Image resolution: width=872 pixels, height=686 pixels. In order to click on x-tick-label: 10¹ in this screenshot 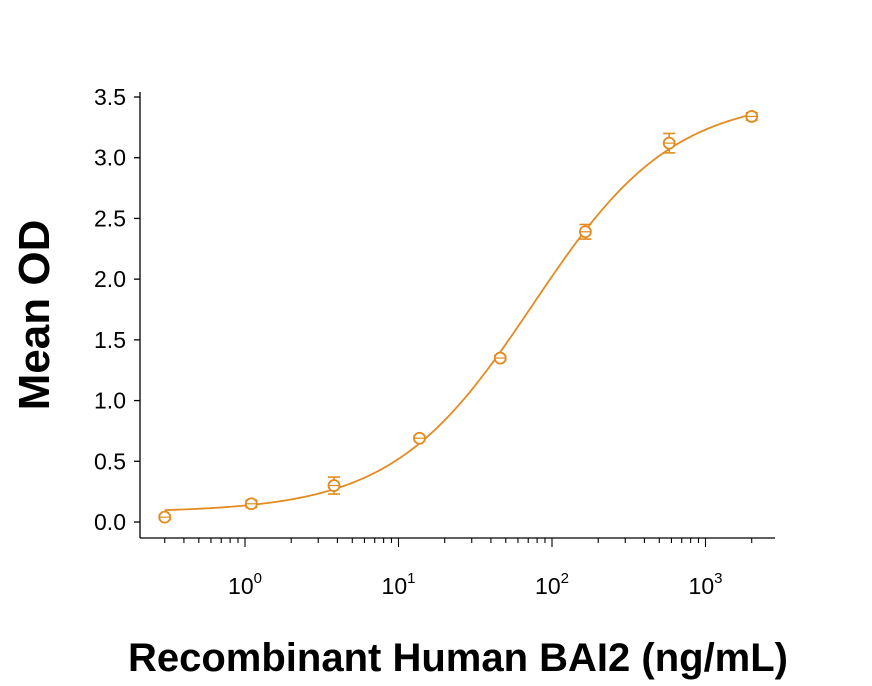, I will do `click(399, 584)`.